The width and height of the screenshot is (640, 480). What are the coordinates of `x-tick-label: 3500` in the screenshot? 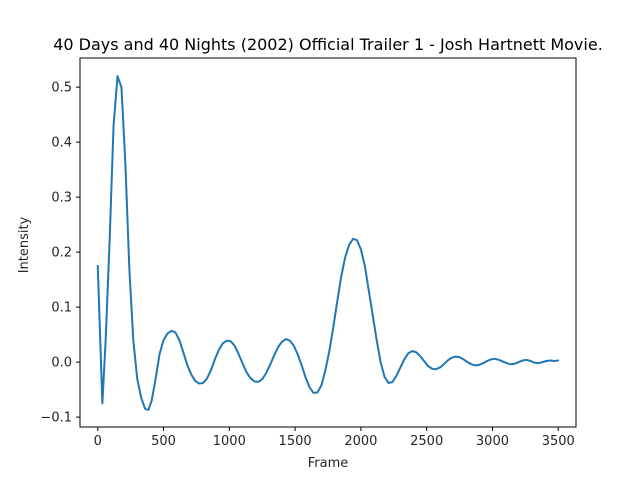 It's located at (558, 441).